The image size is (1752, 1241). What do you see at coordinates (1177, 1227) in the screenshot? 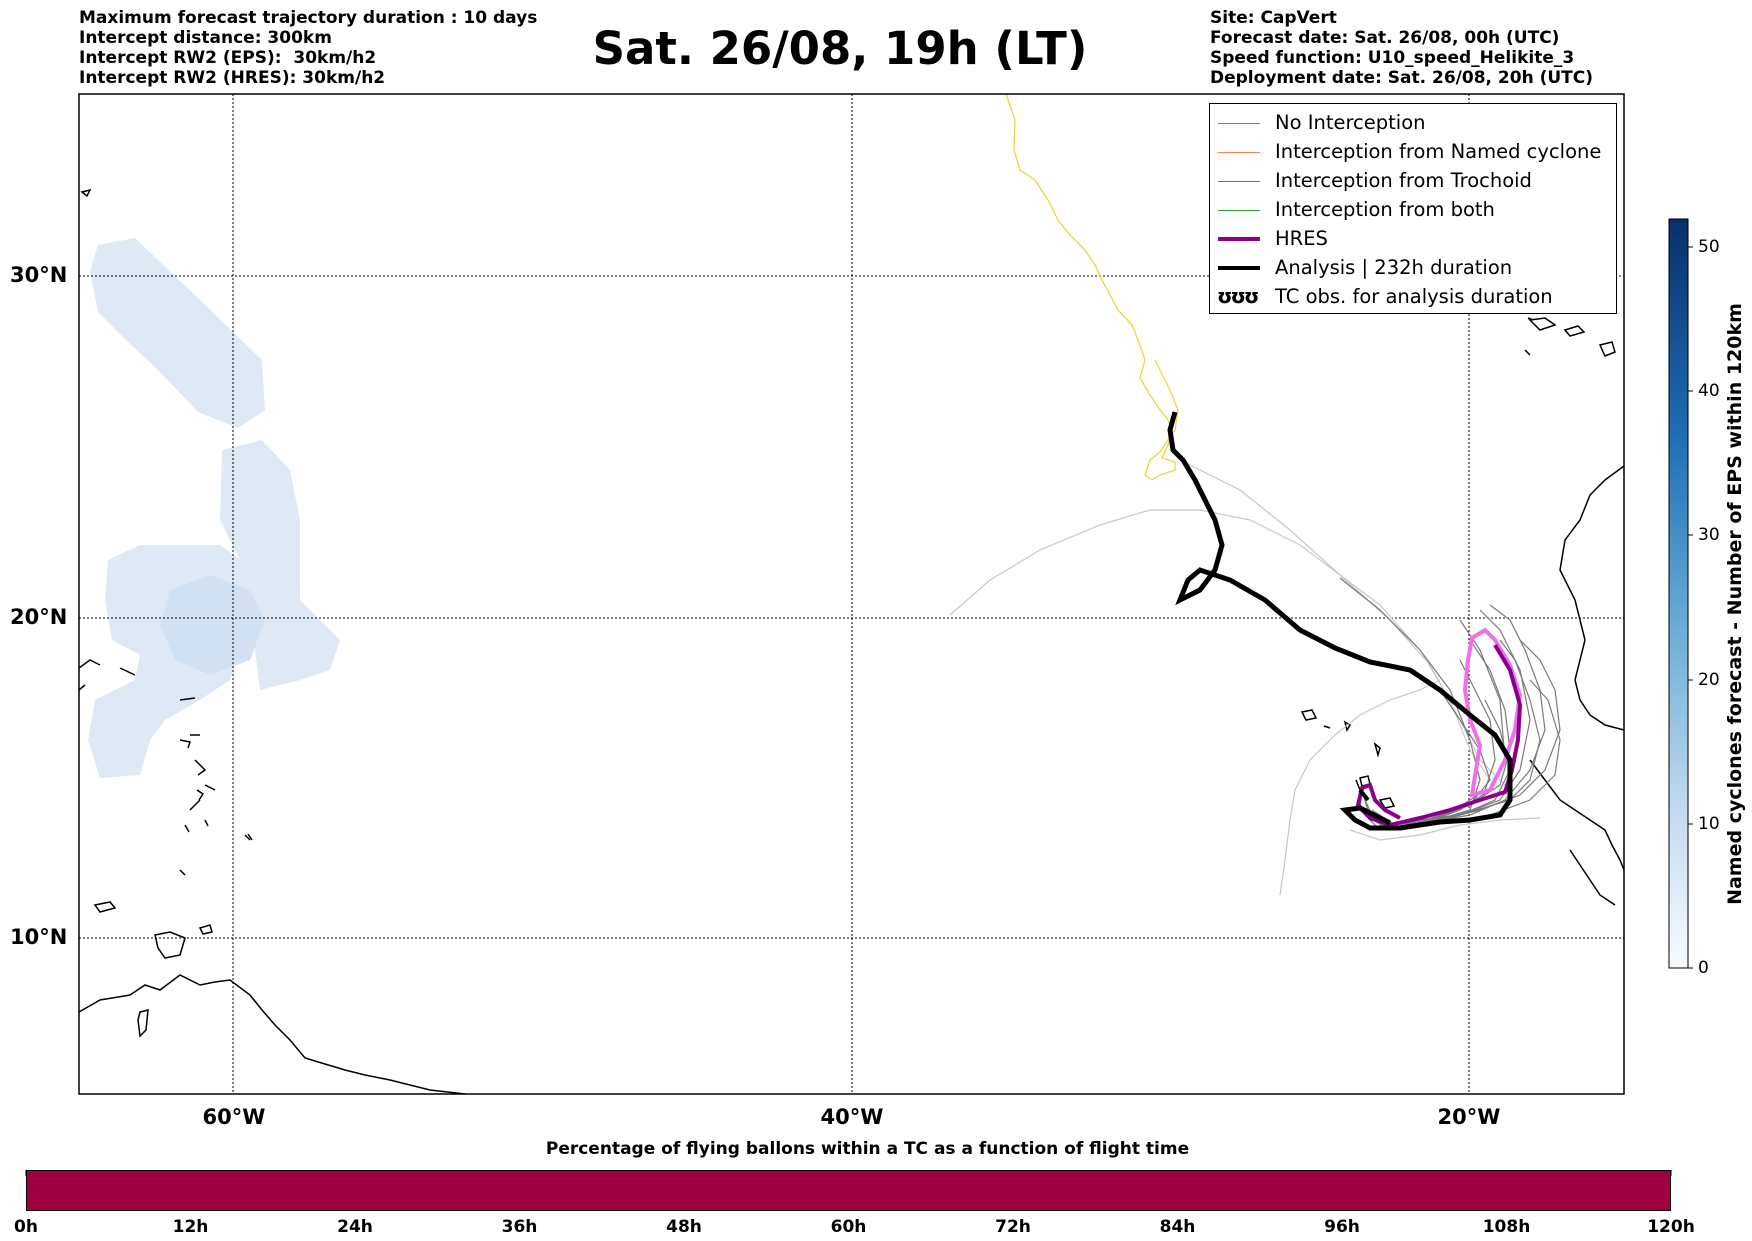
I see `timebar-tick-label: 84h` at bounding box center [1177, 1227].